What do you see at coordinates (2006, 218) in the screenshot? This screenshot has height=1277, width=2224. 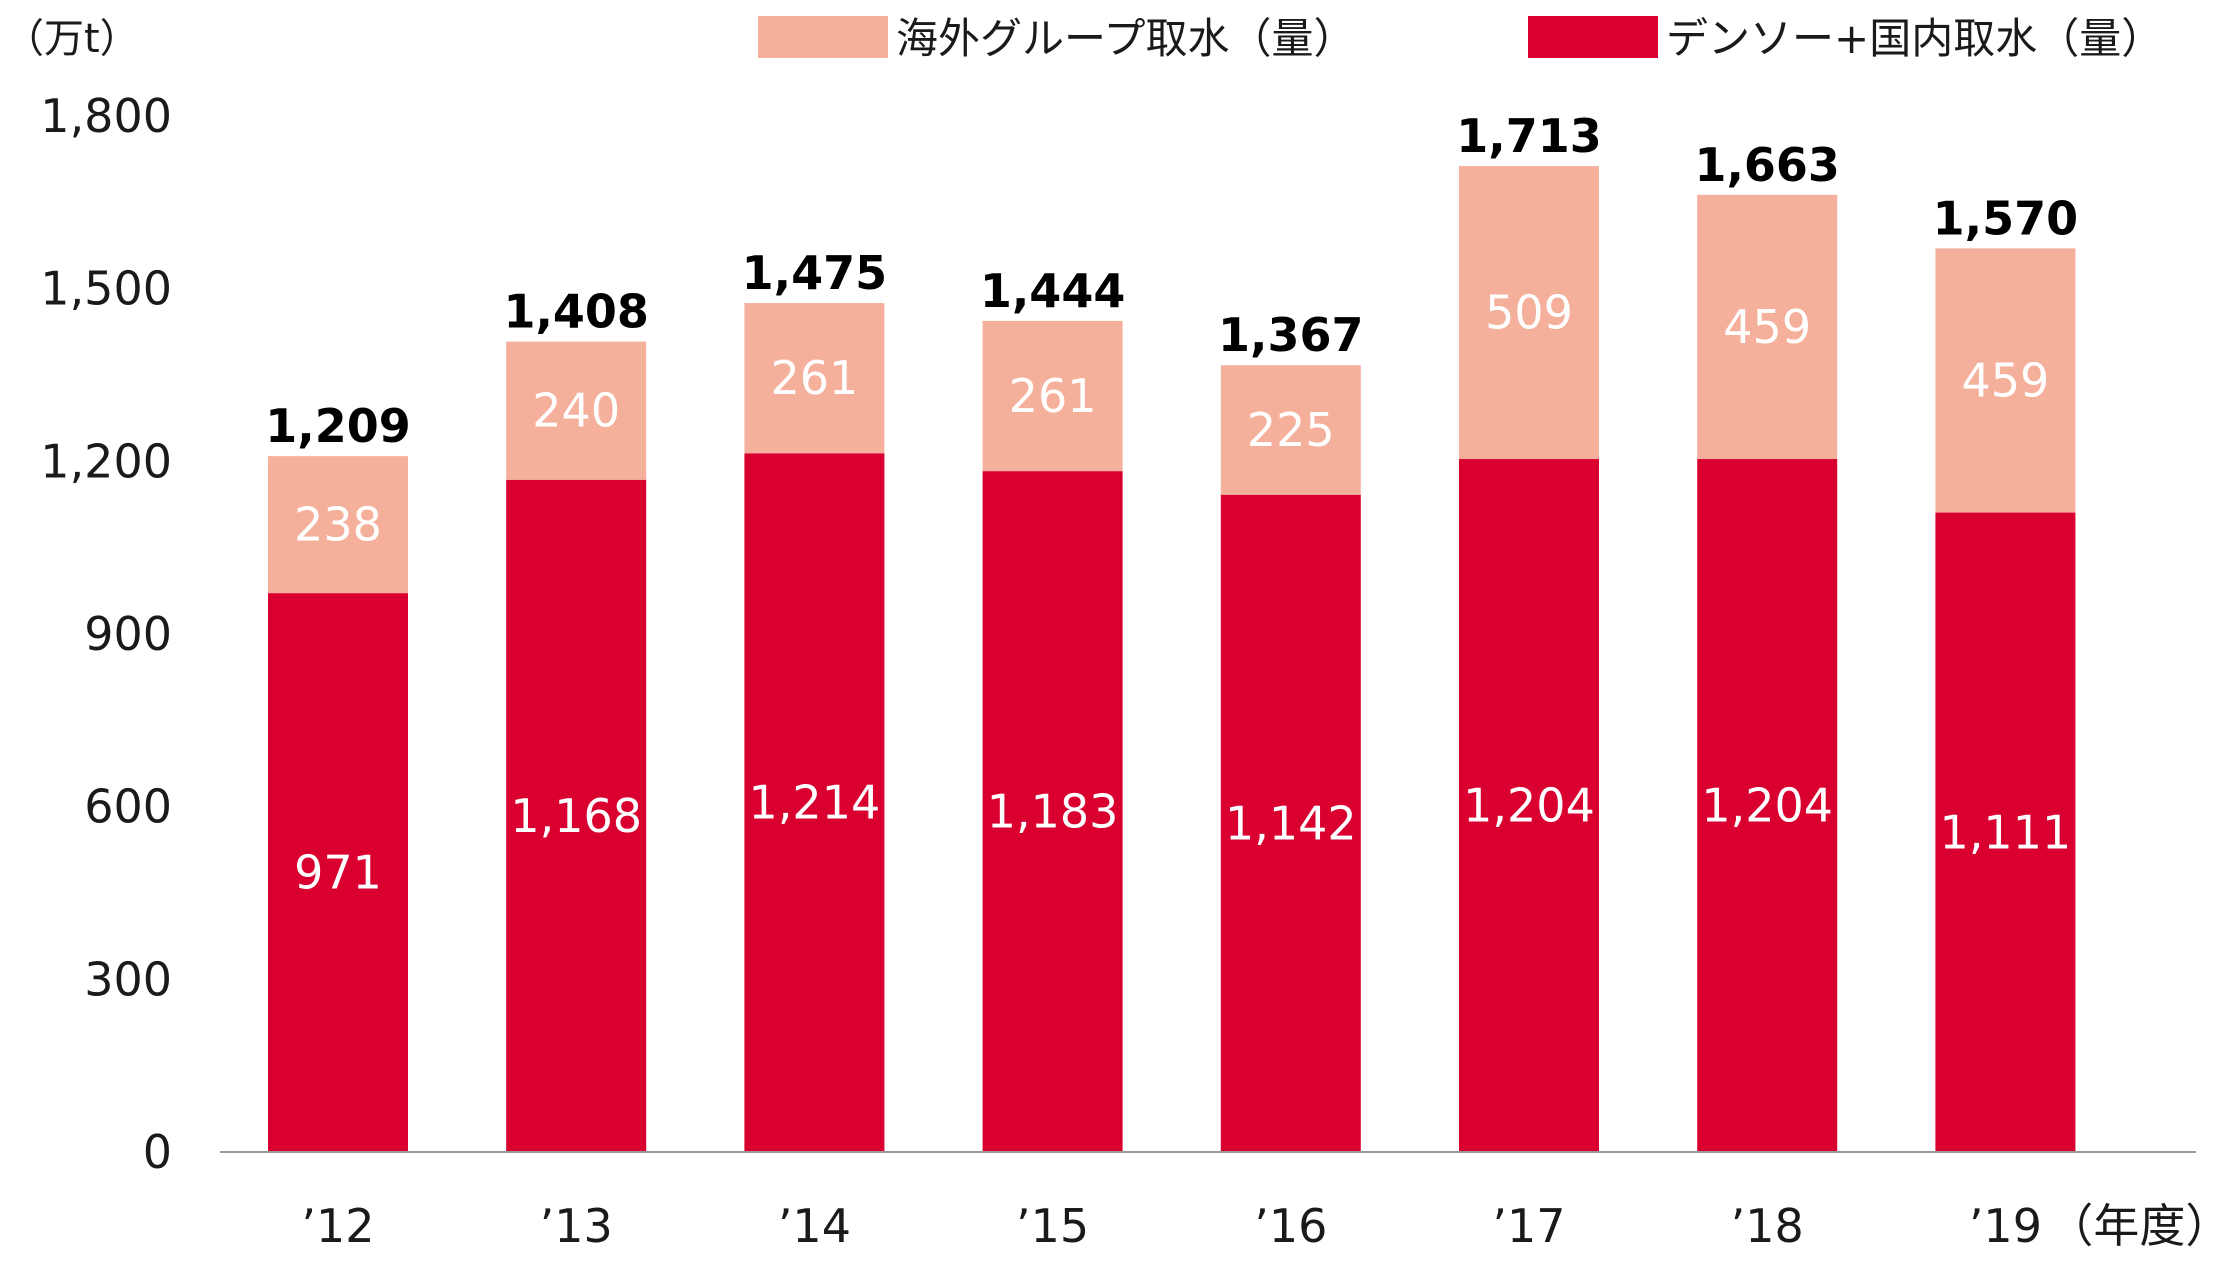 I see `total-label: 1,570` at bounding box center [2006, 218].